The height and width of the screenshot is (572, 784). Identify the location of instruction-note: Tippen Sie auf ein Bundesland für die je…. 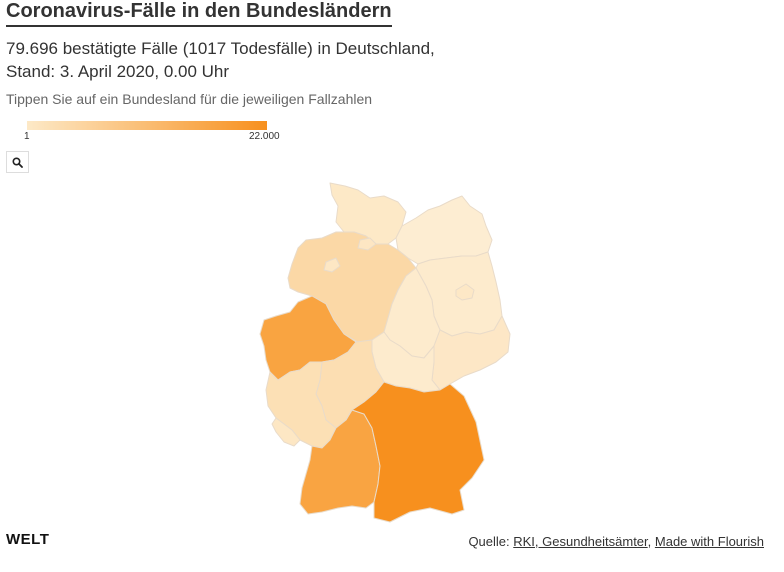
(189, 99).